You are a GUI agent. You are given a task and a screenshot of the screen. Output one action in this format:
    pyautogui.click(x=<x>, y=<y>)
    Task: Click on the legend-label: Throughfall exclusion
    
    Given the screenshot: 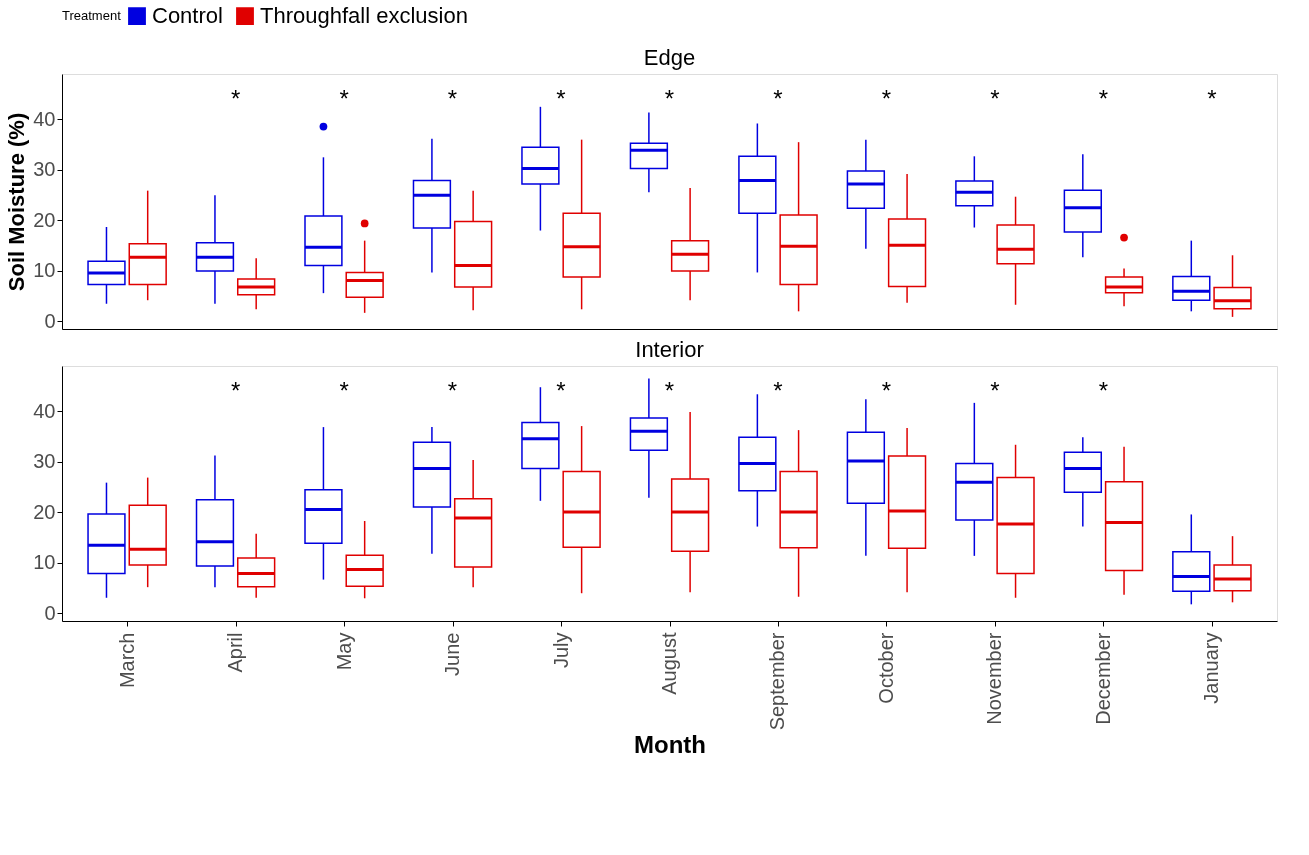 What is the action you would take?
    pyautogui.click(x=364, y=16)
    